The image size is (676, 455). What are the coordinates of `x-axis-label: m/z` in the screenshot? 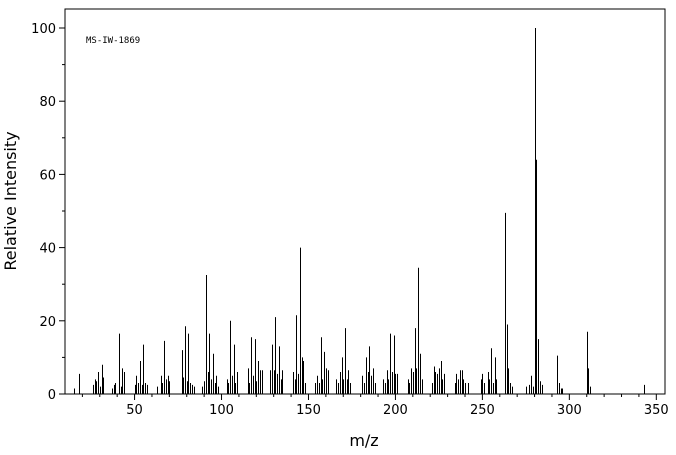 It's located at (363, 440).